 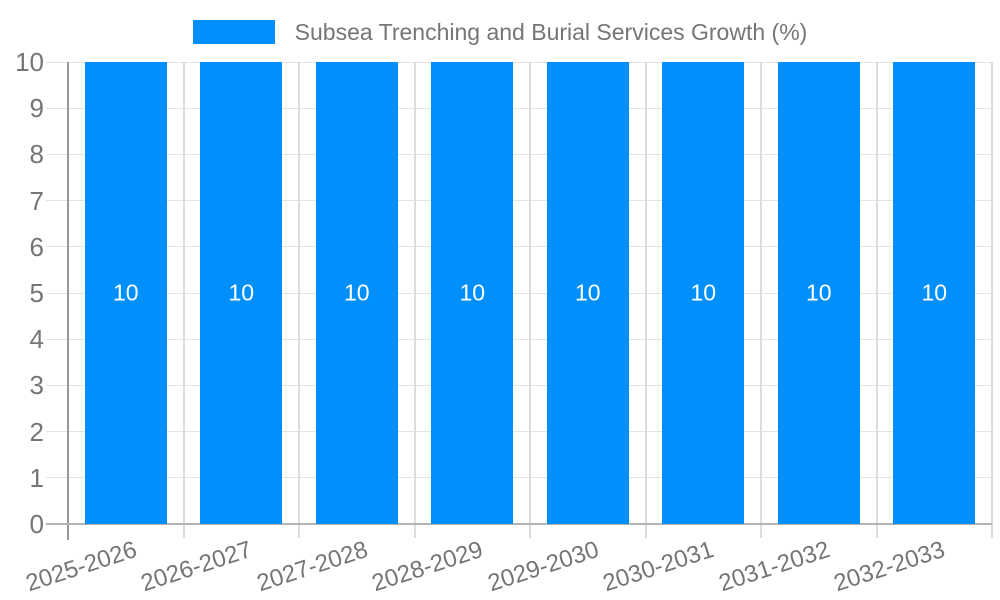 I want to click on x-tick-label: 2026-2027, so click(x=197, y=567).